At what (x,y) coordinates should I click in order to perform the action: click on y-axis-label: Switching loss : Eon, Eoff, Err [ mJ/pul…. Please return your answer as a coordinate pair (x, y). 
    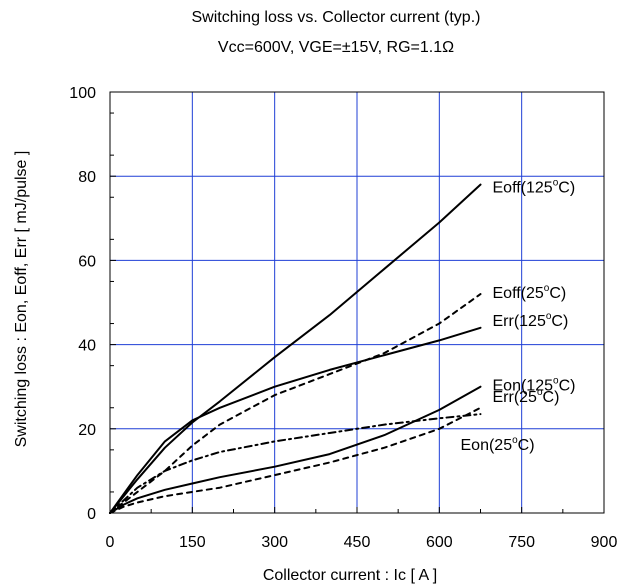
    Looking at the image, I should click on (21, 299).